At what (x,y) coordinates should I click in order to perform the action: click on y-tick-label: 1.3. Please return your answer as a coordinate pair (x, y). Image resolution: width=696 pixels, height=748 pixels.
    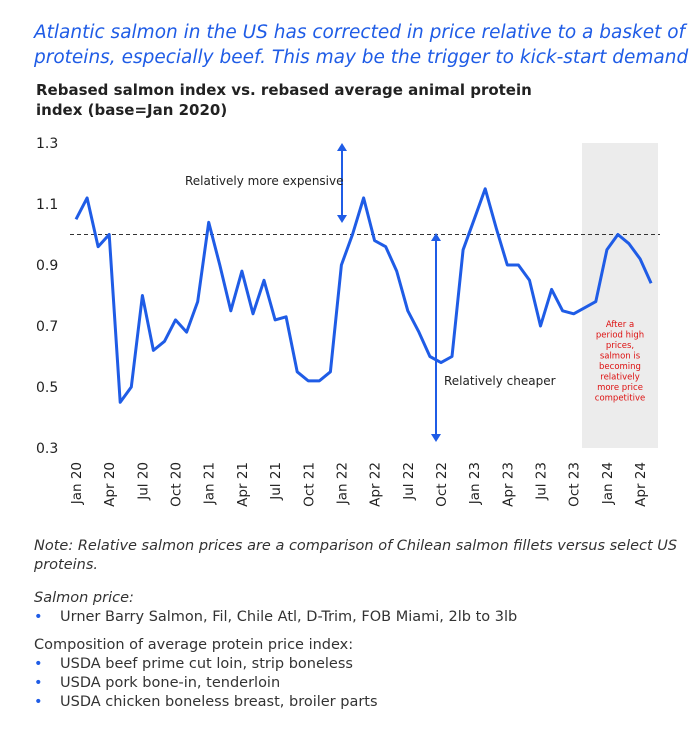
    Looking at the image, I should click on (47, 144).